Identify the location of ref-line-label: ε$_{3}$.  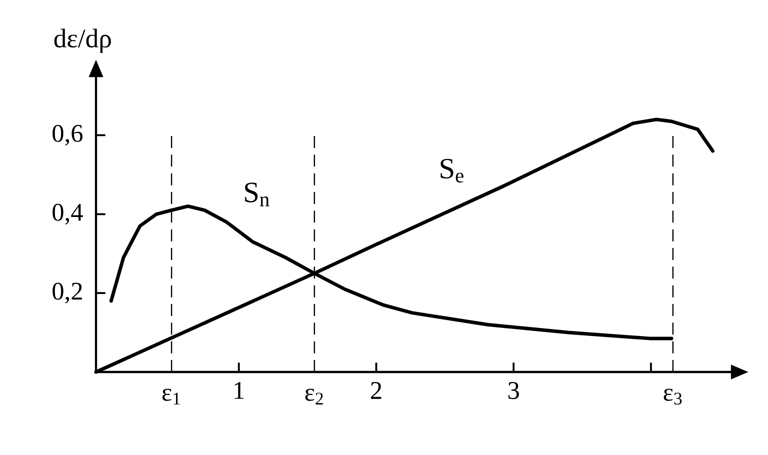
(673, 396).